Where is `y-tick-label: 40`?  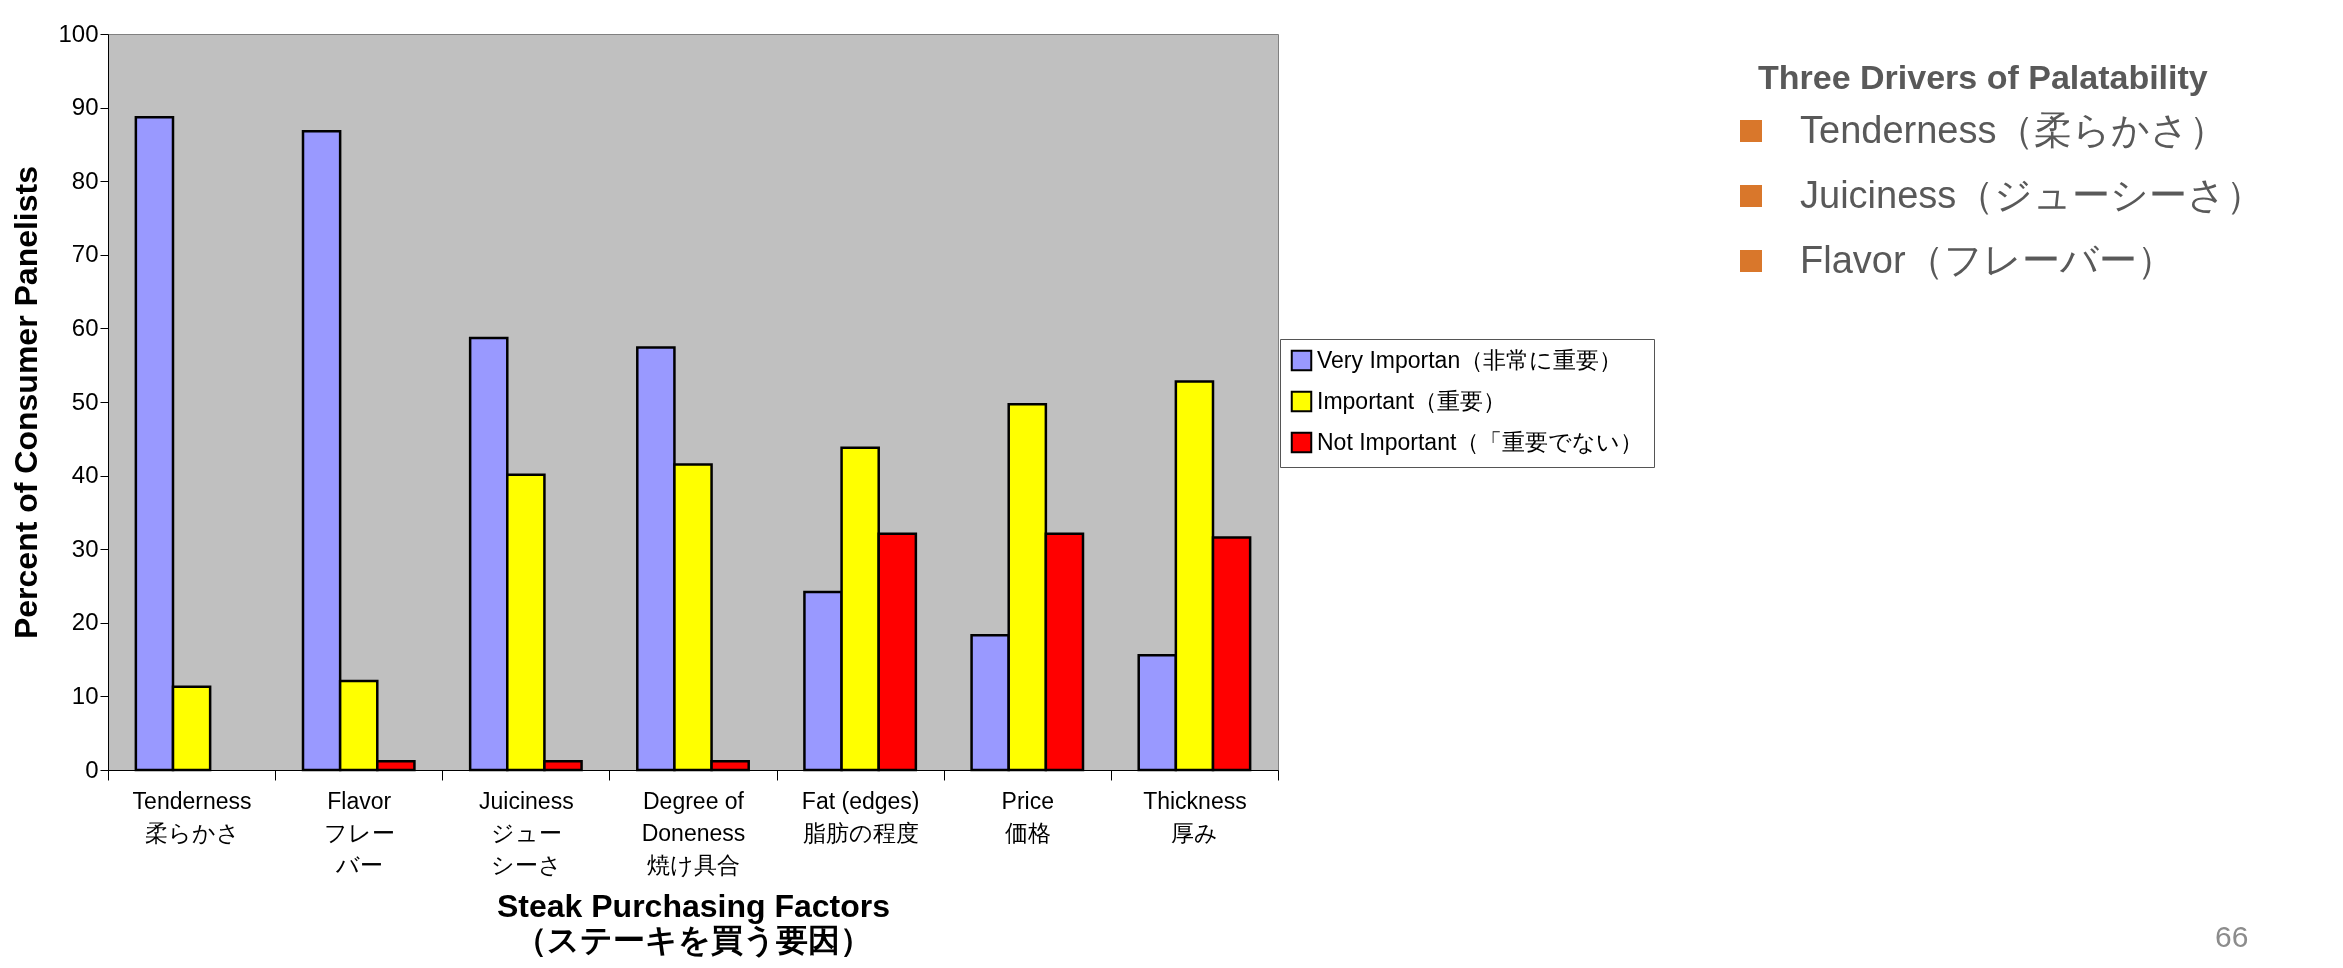 y-tick-label: 40 is located at coordinates (85, 475).